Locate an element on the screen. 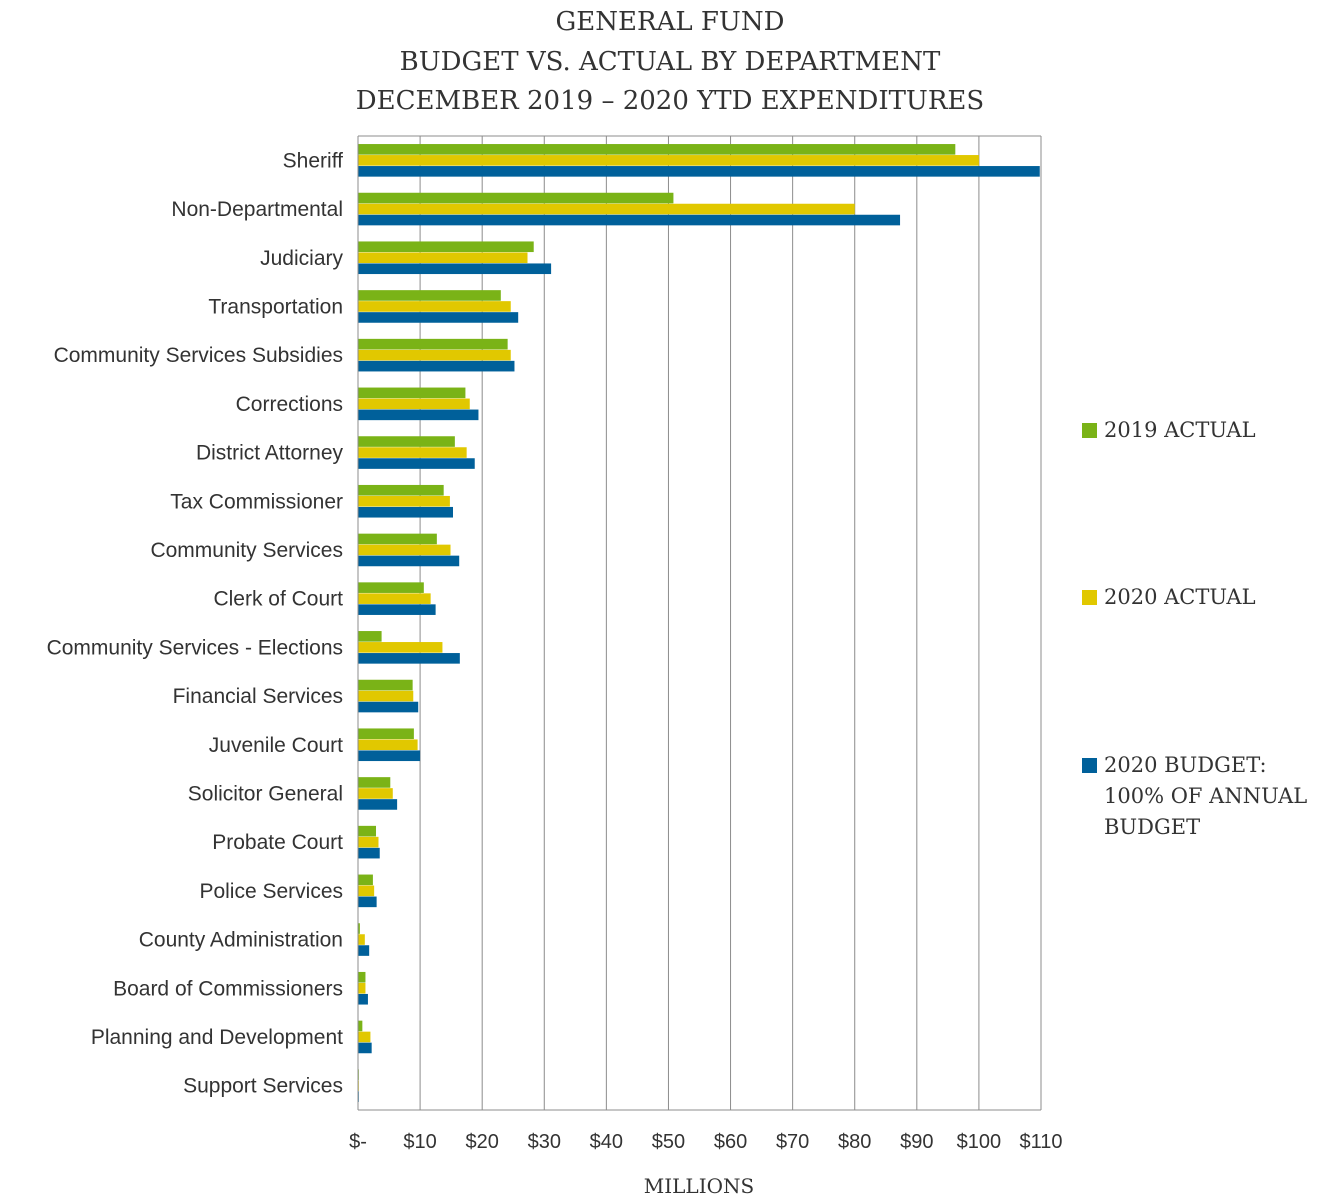  category-label-community-services-elections: Community Services - Elections is located at coordinates (195, 647).